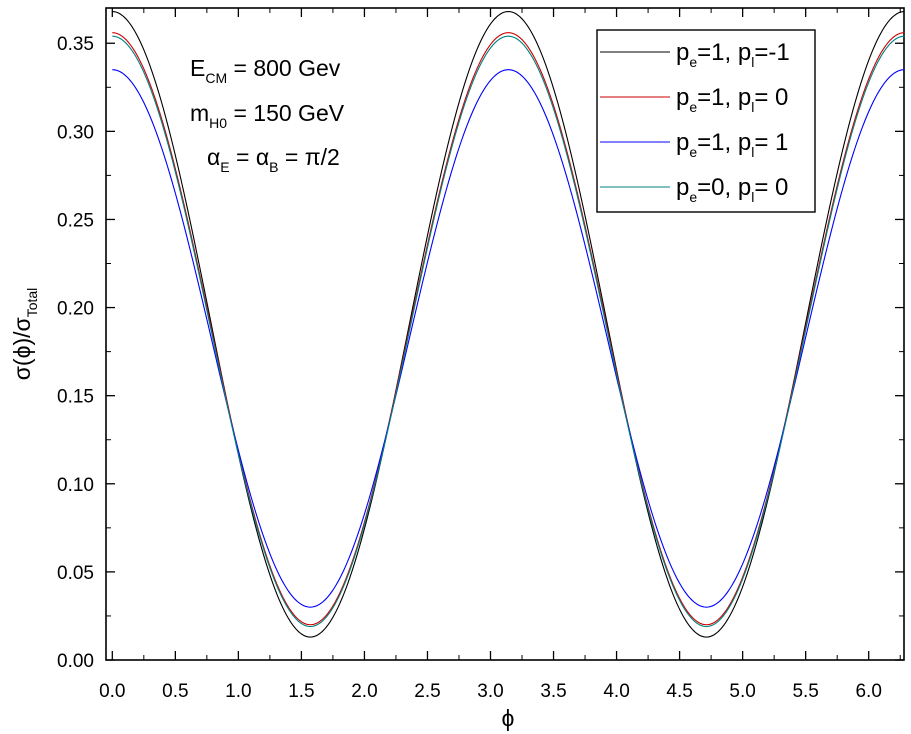 This screenshot has height=734, width=911. Describe the element at coordinates (553, 691) in the screenshot. I see `x-tick-label: 3.5` at that location.